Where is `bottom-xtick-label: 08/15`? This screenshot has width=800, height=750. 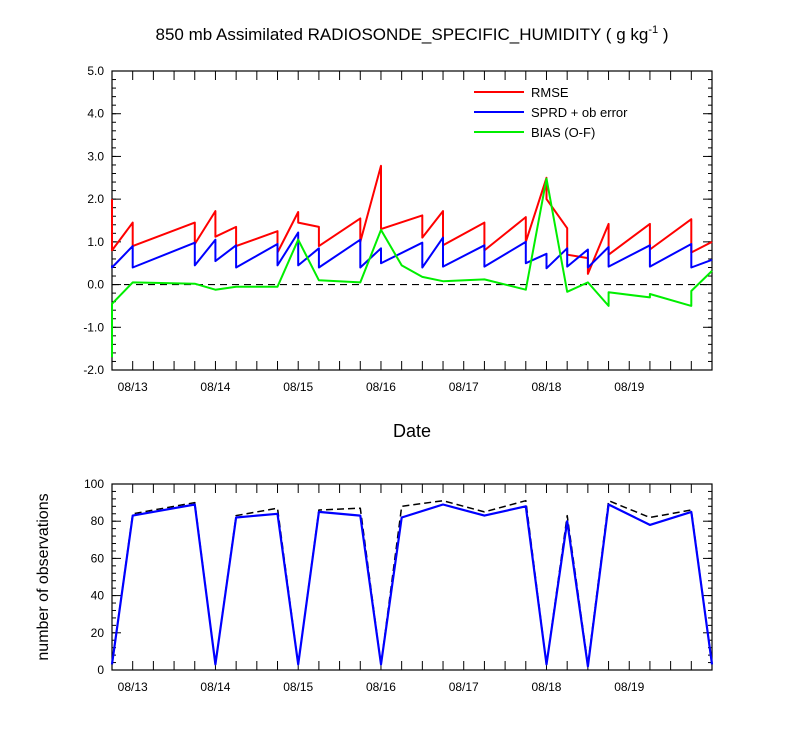
bottom-xtick-label: 08/15 is located at coordinates (298, 687).